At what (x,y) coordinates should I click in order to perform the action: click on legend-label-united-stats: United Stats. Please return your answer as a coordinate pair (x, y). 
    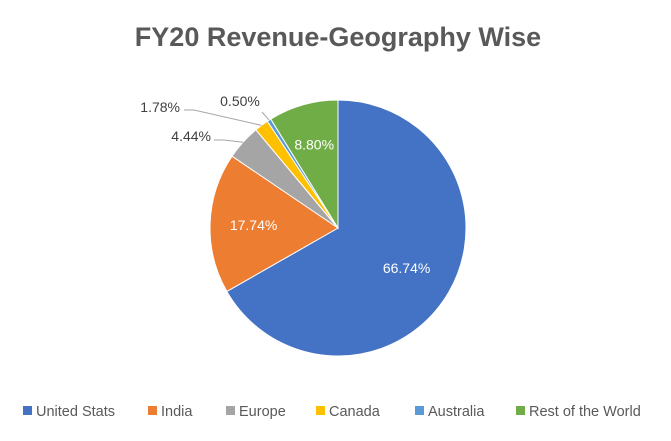
    Looking at the image, I should click on (75, 412).